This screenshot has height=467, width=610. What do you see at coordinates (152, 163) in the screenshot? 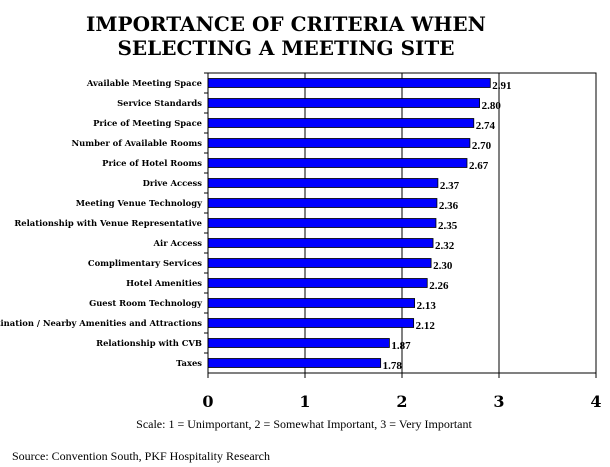
I see `category-label: Price of Hotel Rooms` at bounding box center [152, 163].